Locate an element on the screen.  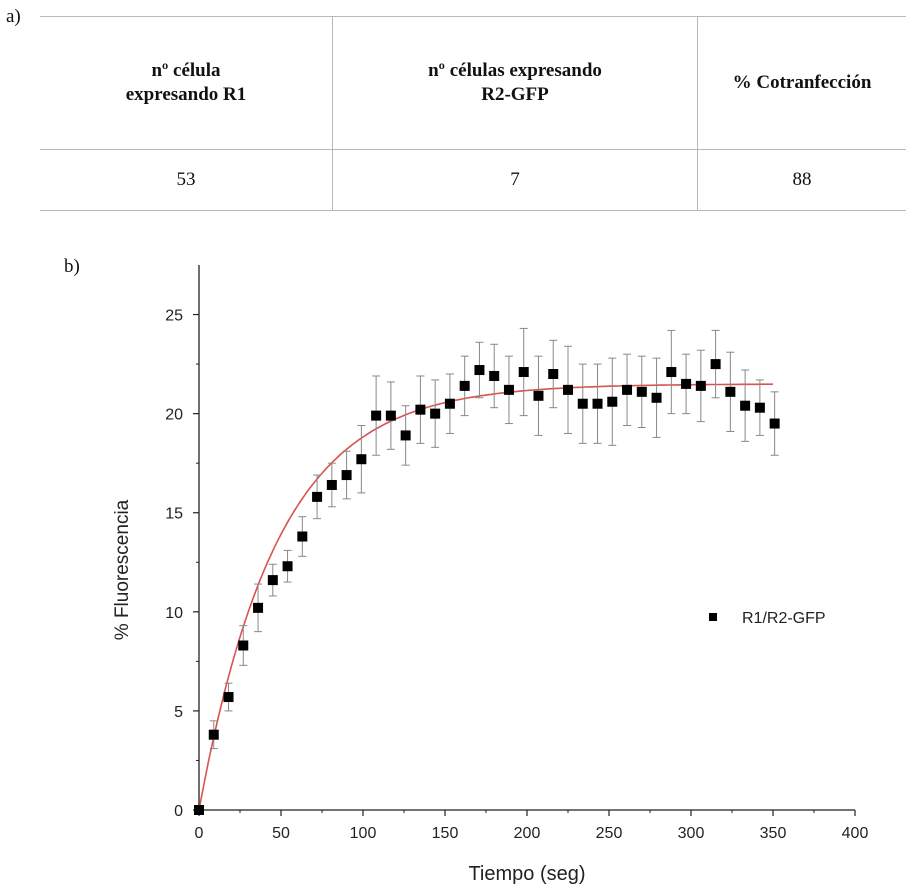
cell-r2gfp-count: 7 is located at coordinates (515, 180).